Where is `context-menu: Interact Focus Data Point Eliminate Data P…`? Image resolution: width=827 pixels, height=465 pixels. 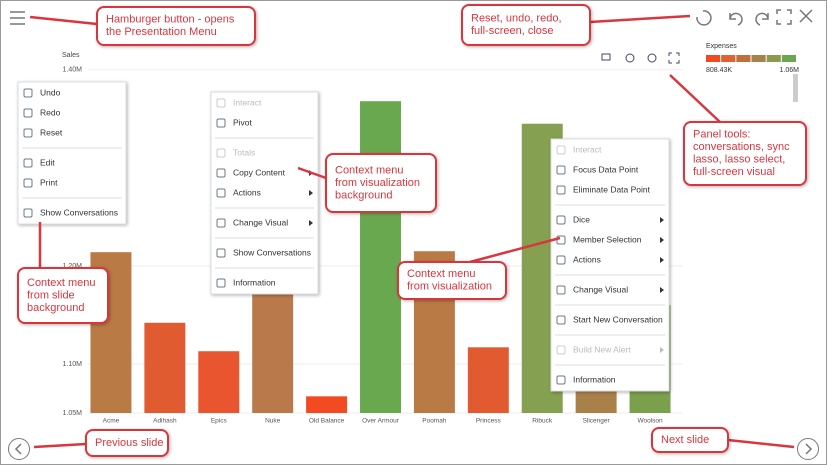
context-menu: Interact Focus Data Point Eliminate Data P… is located at coordinates (610, 265).